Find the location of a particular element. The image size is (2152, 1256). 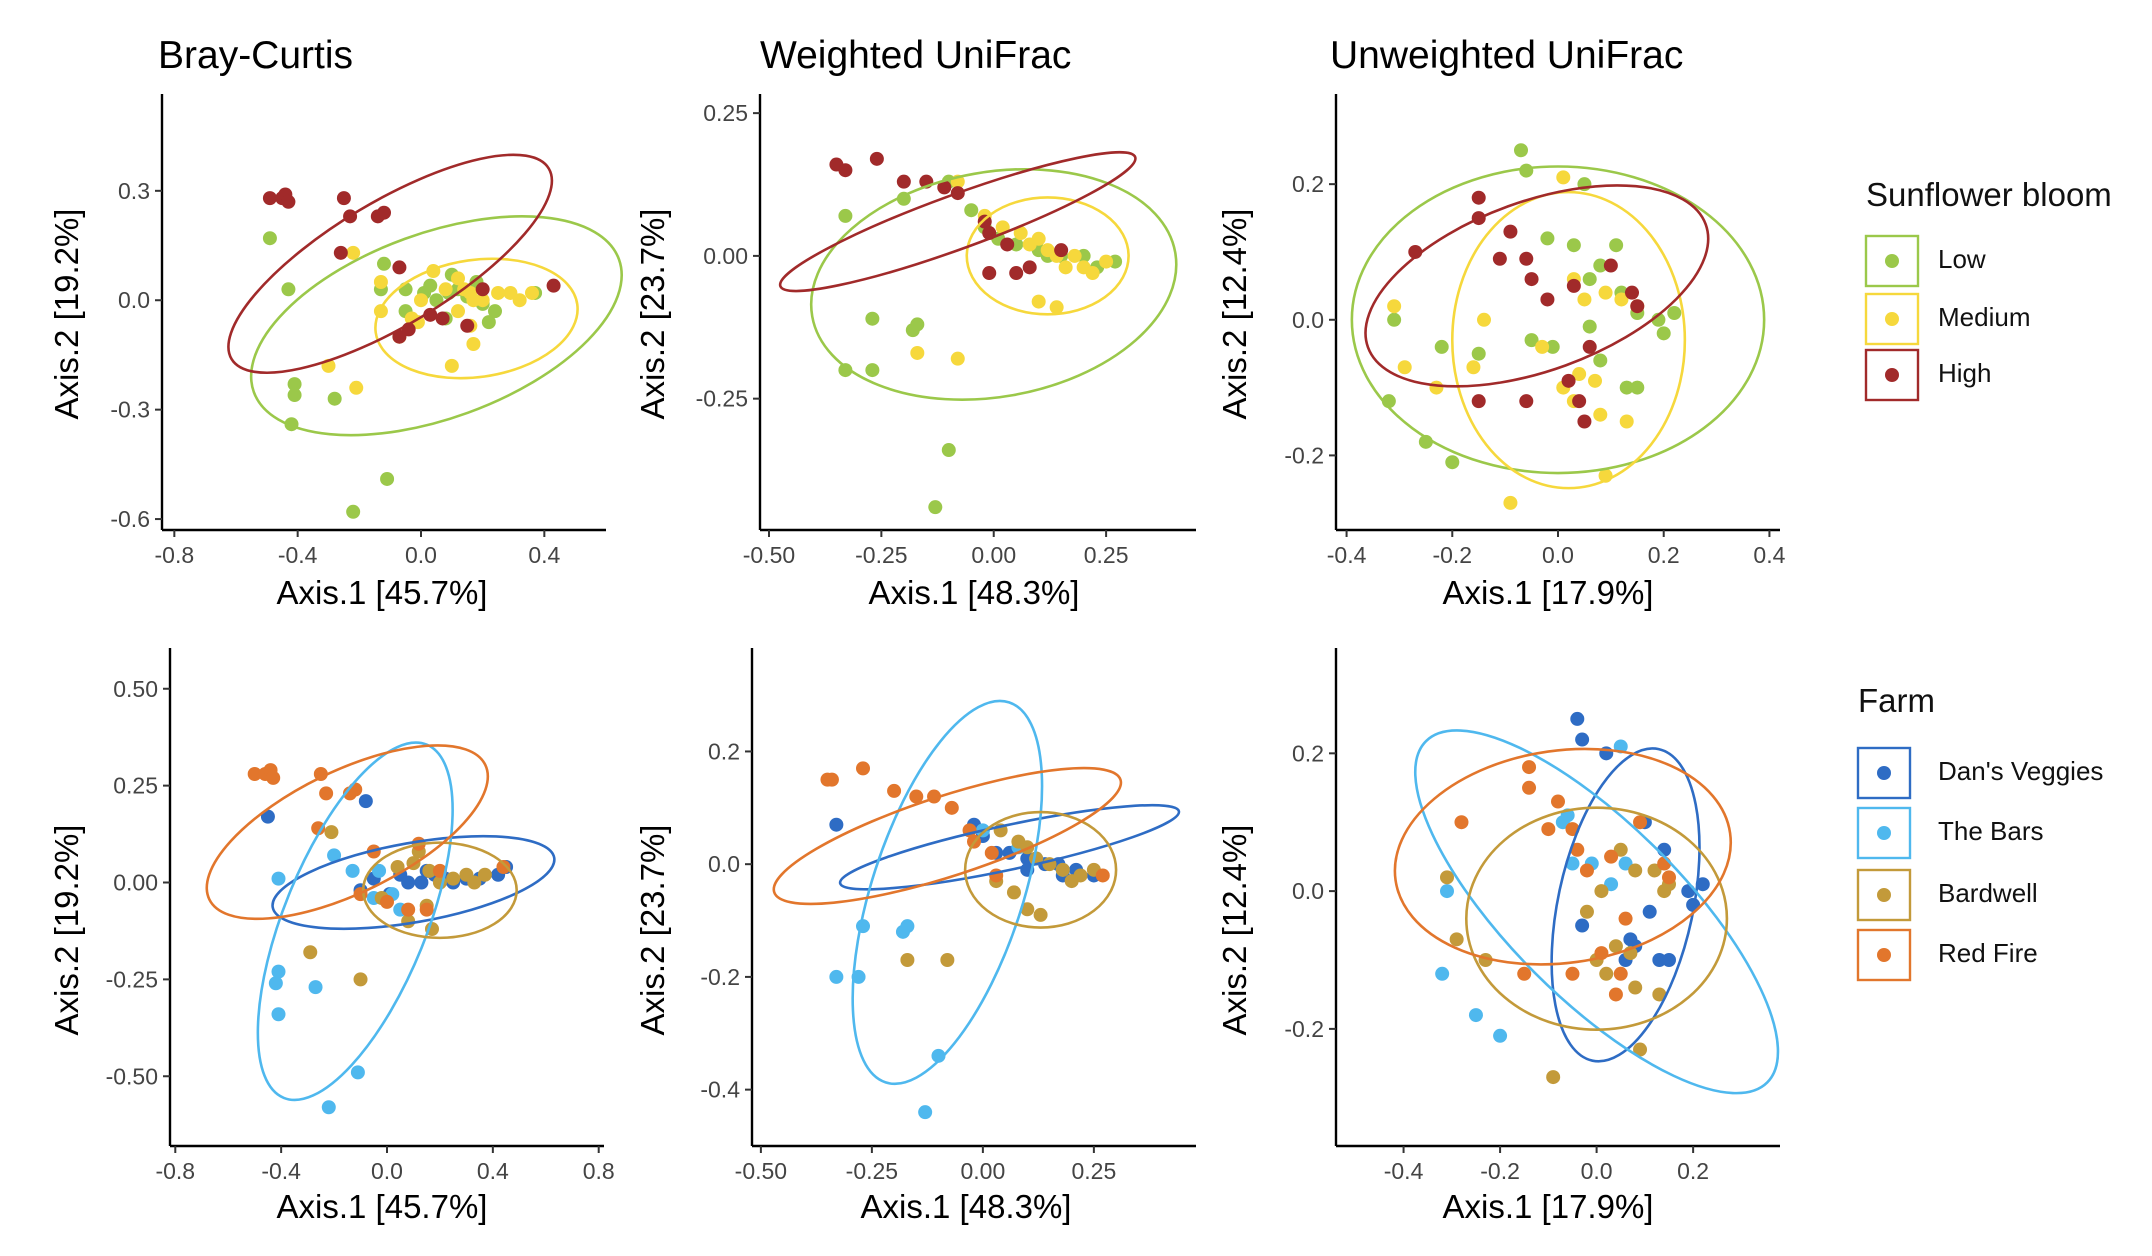

confidence-ellipse-low is located at coordinates (1558, 320).